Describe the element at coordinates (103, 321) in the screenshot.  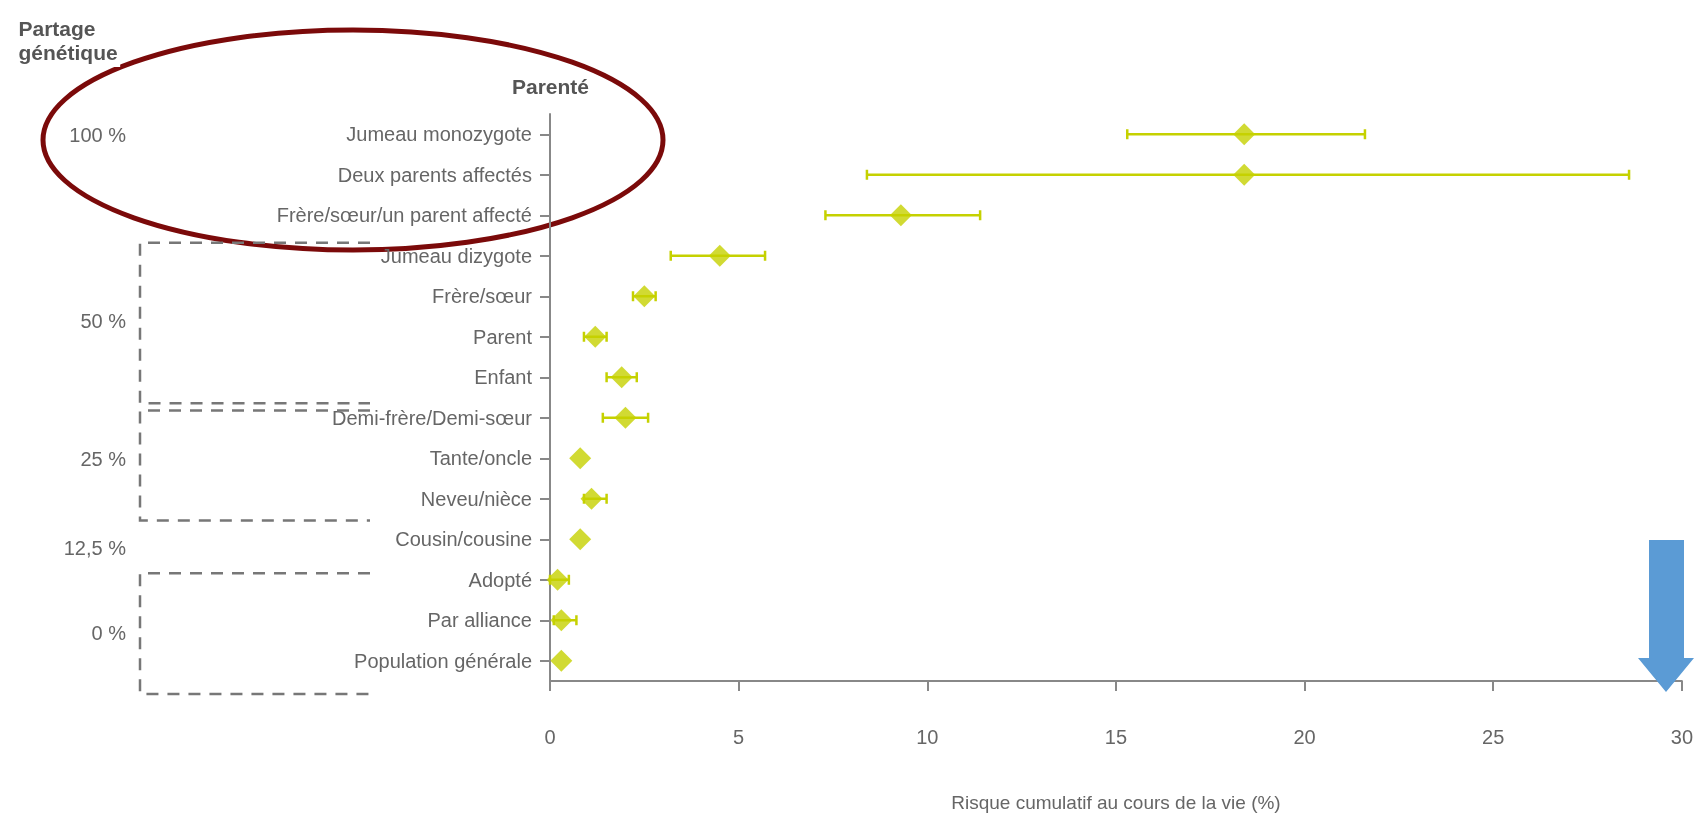
I see `text: 50 %` at that location.